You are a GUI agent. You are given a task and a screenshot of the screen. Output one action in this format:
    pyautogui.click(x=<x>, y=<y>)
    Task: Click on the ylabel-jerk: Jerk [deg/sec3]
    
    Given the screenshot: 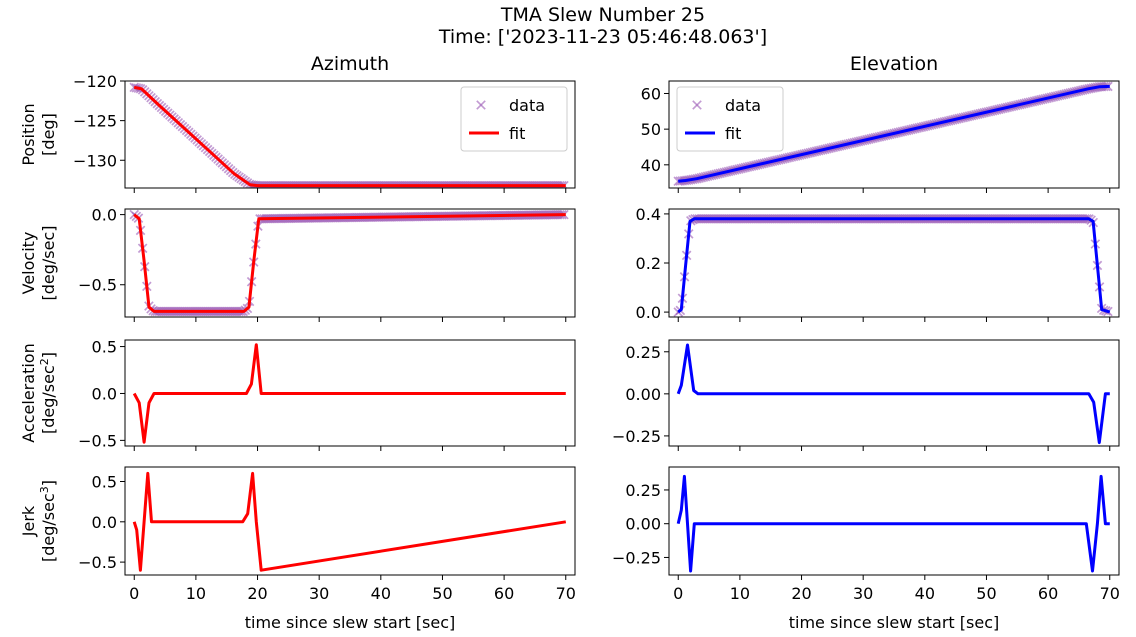 What is the action you would take?
    pyautogui.click(x=38, y=521)
    